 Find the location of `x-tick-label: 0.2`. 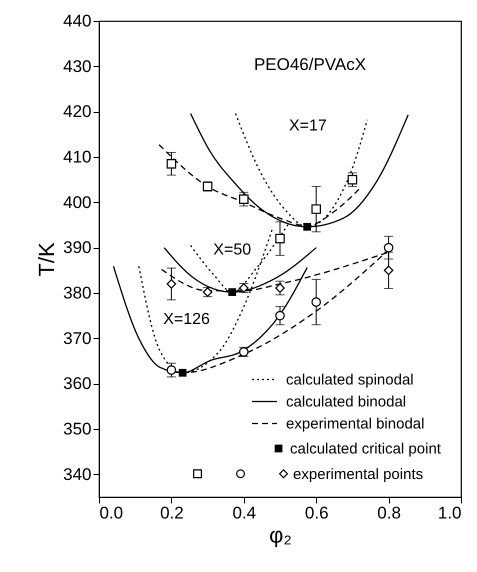

x-tick-label: 0.2 is located at coordinates (172, 513).